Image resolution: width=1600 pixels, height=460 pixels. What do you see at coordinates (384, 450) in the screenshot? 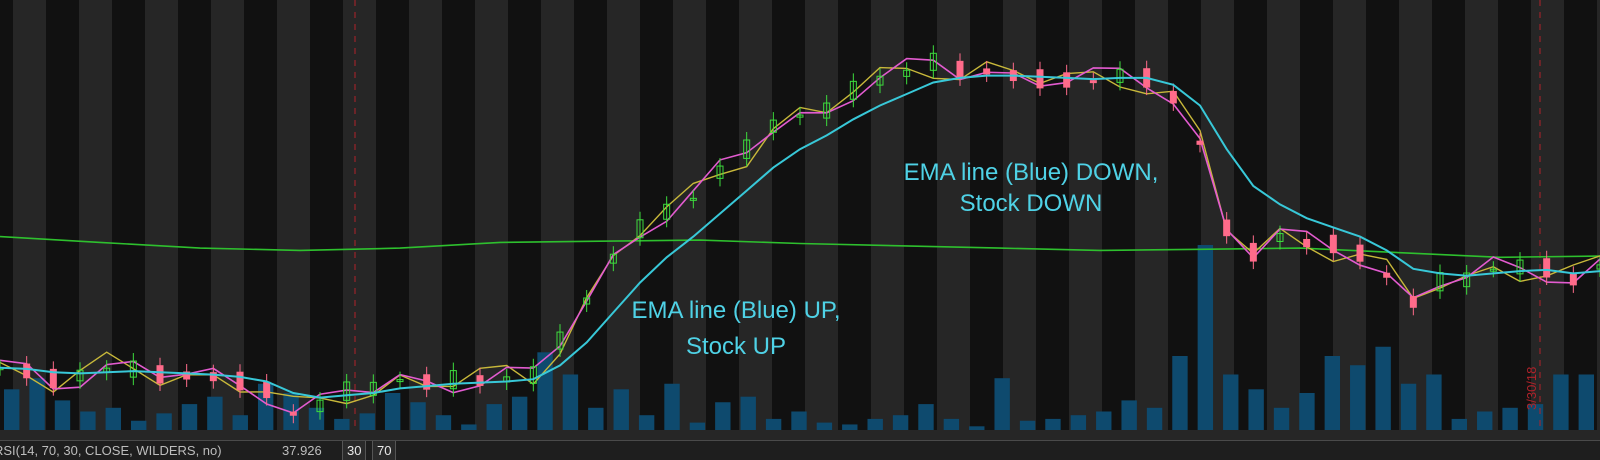
I see `rsi-overbought-level: 70` at bounding box center [384, 450].